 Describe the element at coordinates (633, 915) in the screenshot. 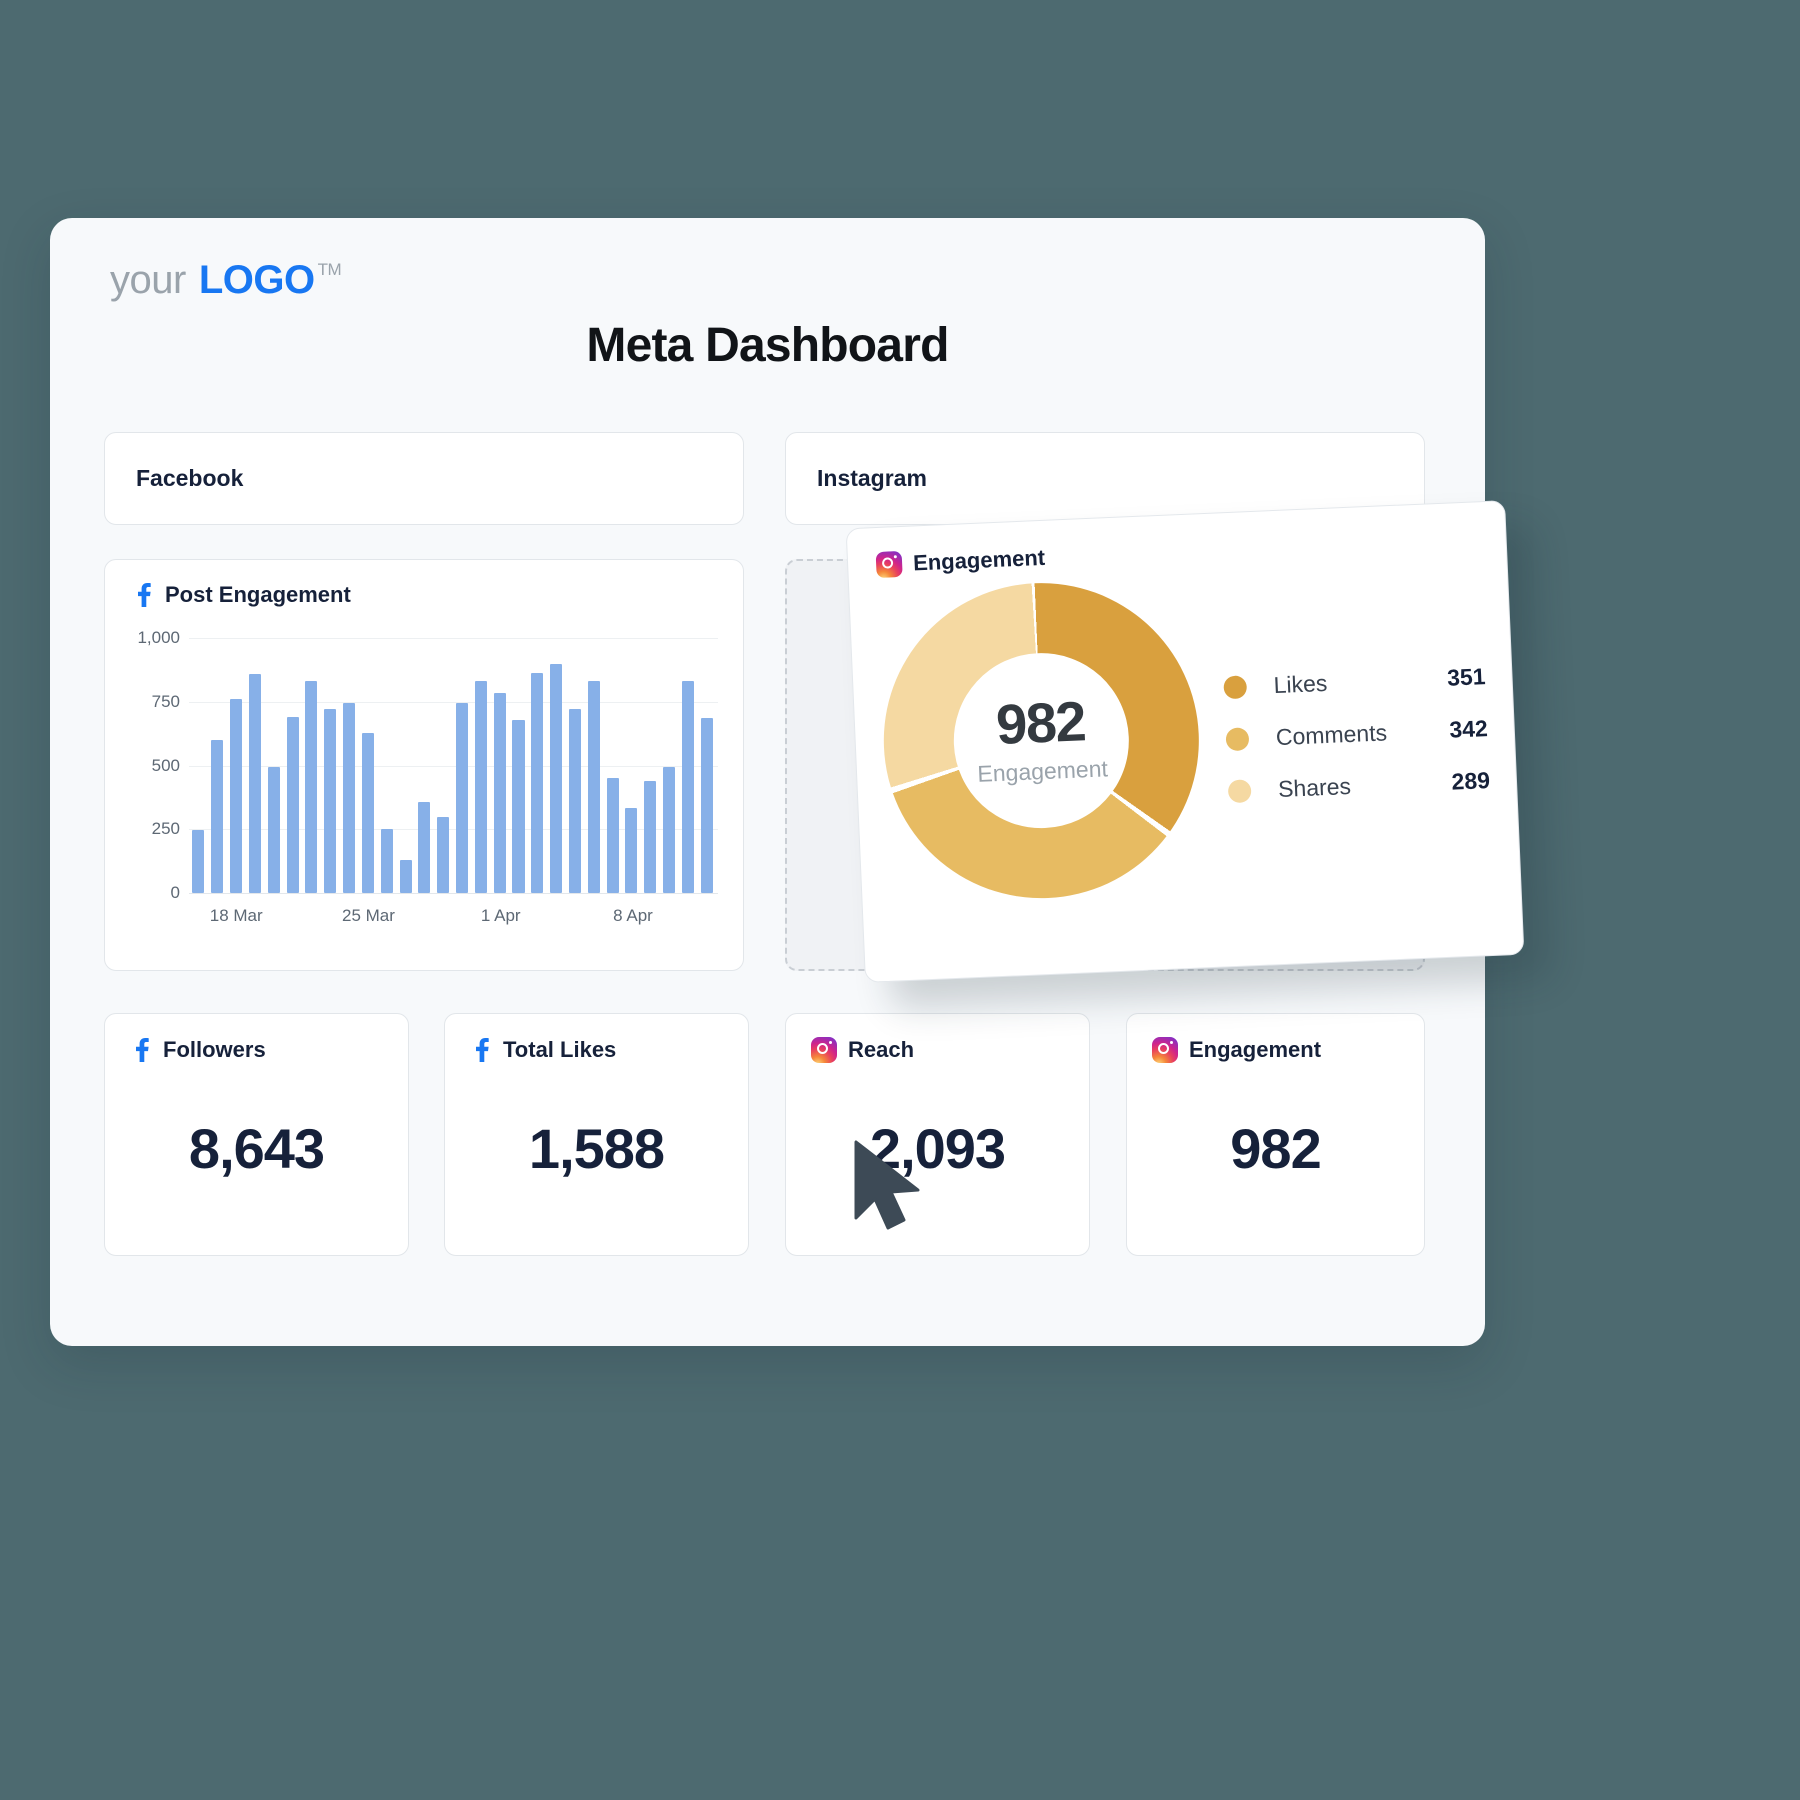

I see `x-axis-tick-label: 8 Apr` at that location.